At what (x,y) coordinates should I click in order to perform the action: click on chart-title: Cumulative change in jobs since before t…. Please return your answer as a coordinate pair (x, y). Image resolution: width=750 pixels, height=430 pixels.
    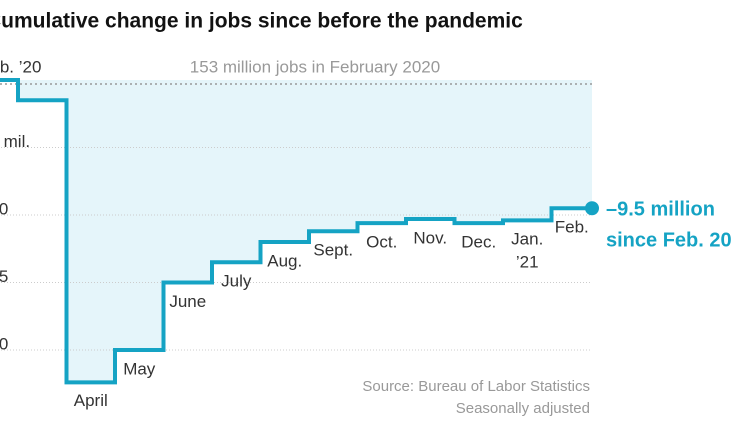
    Looking at the image, I should click on (261, 21).